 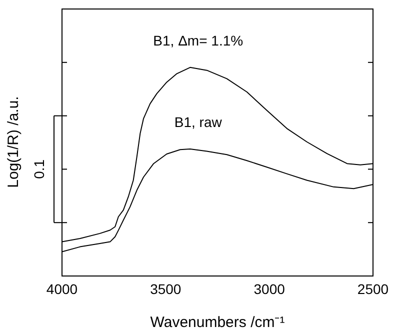 I want to click on series-label: B1, raw, so click(x=198, y=122).